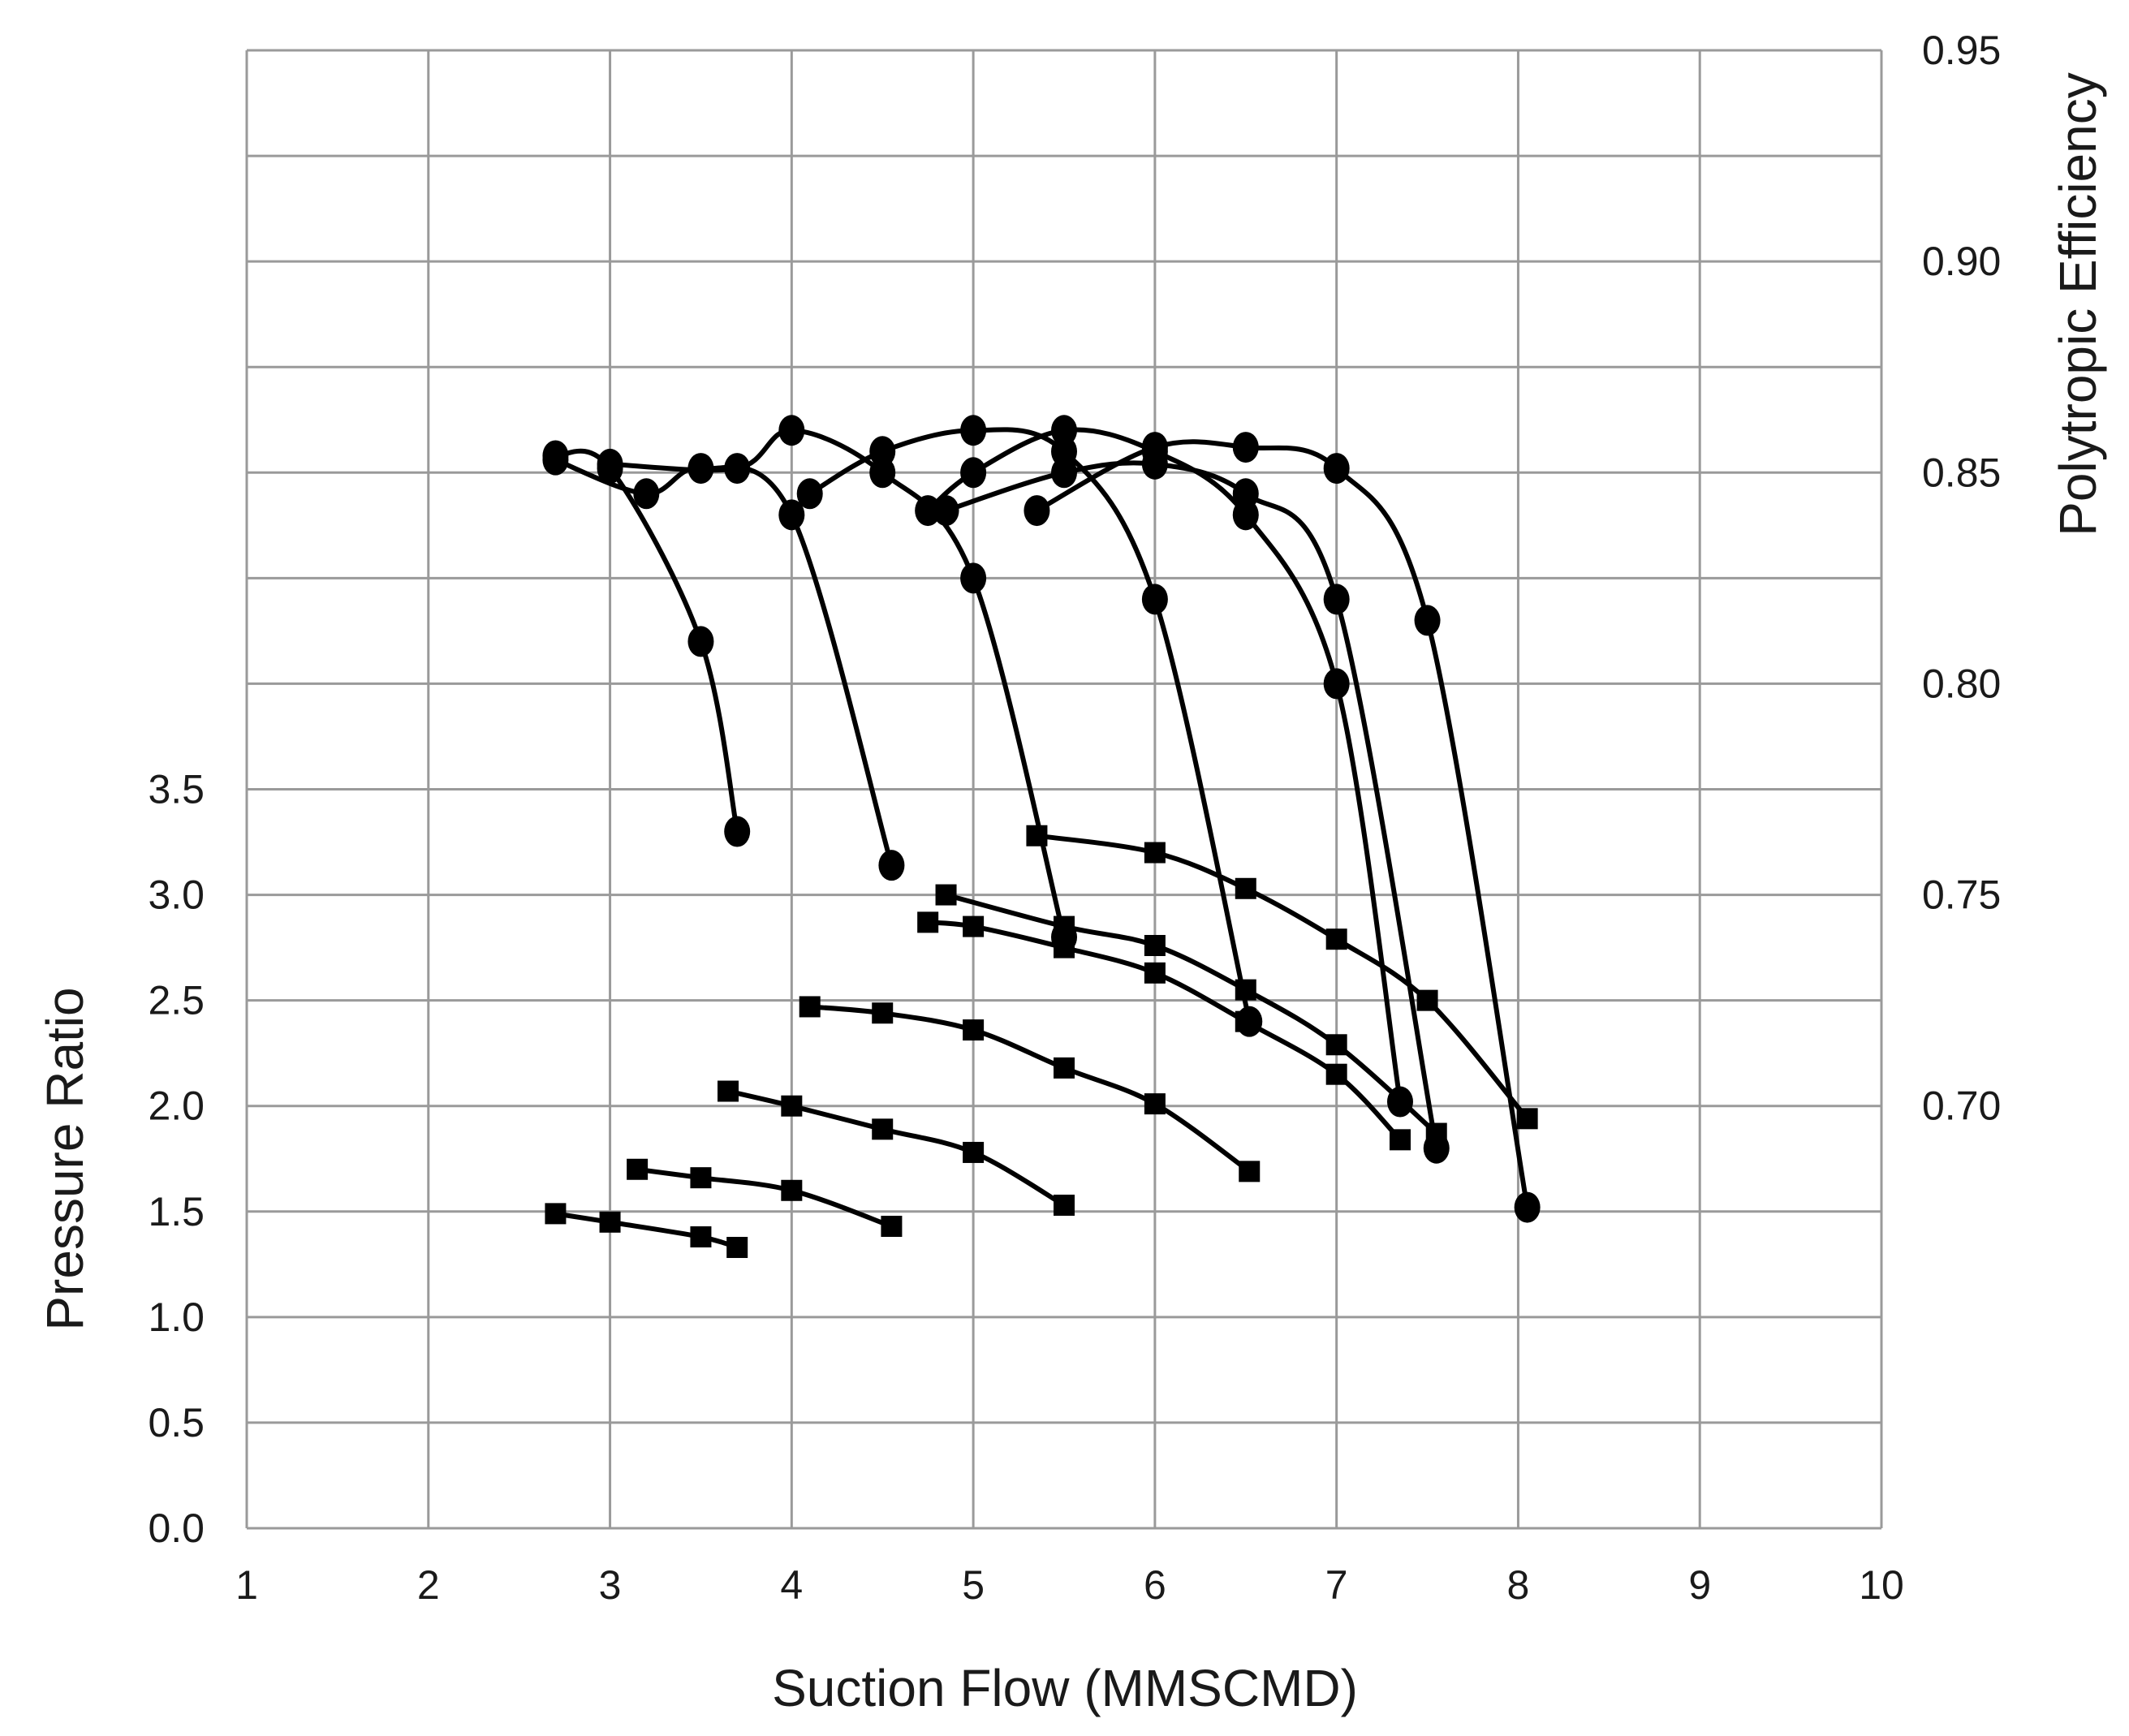 The image size is (2129, 1736). Describe the element at coordinates (1699, 1585) in the screenshot. I see `x-tick-label: 9` at that location.